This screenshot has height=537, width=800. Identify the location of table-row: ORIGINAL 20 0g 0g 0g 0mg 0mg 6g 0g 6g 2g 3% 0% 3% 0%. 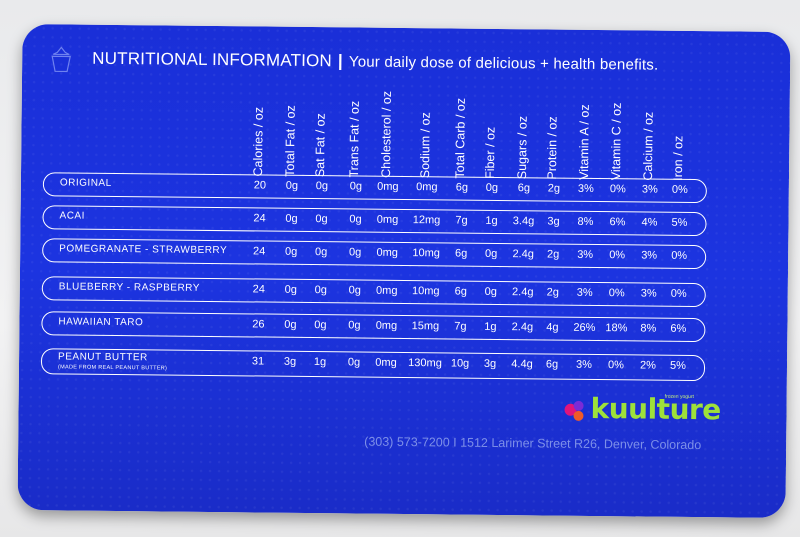
(374, 188).